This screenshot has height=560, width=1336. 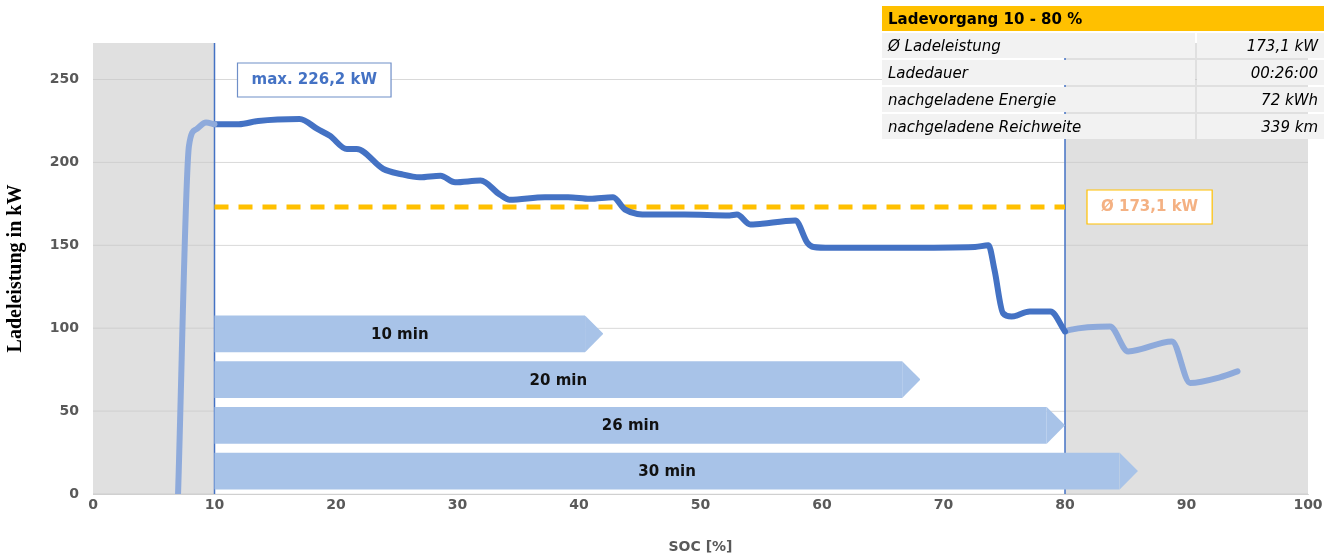 What do you see at coordinates (630, 425) in the screenshot?
I see `y-tick-label: 26 min` at bounding box center [630, 425].